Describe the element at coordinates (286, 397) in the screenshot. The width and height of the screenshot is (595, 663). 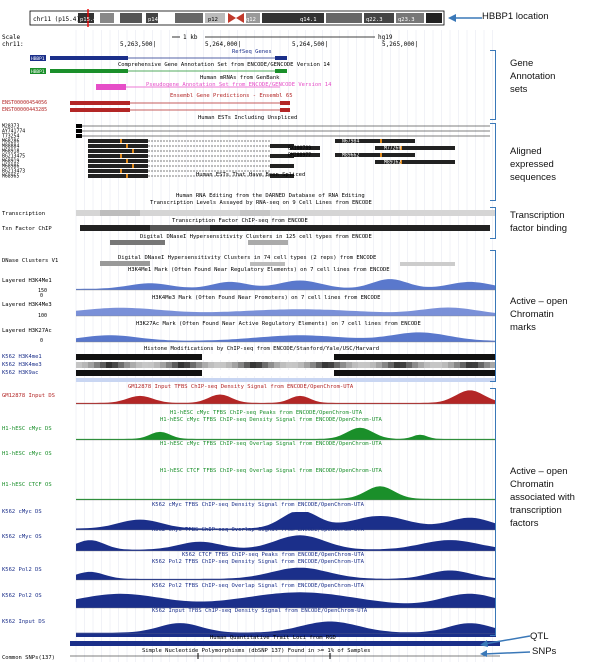
I see `gm12878-input-signal` at that location.